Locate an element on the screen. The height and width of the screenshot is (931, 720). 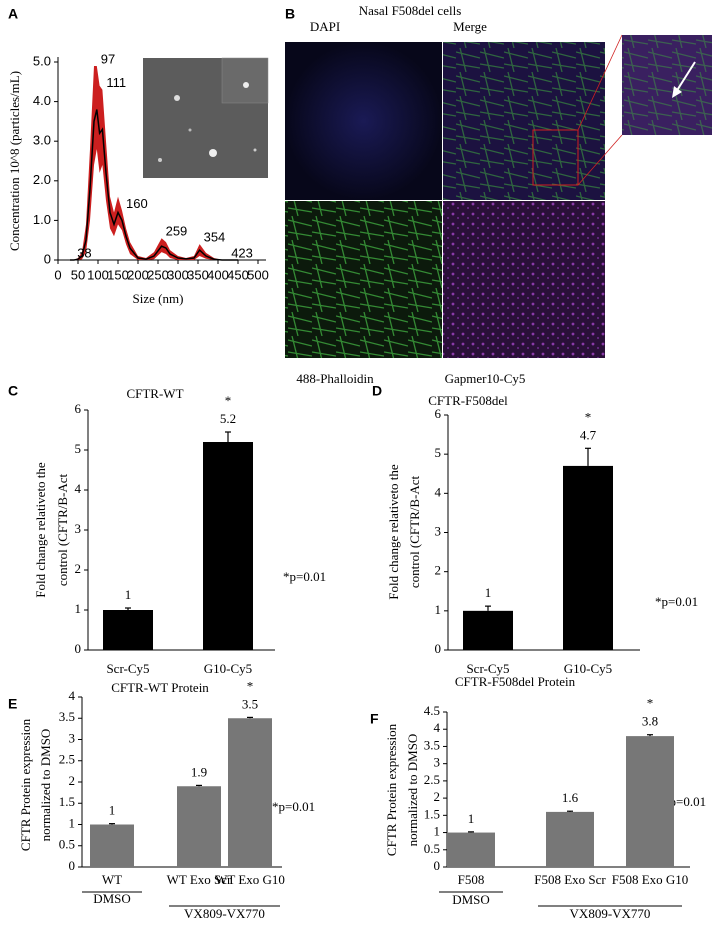
image-label: 488-Phalloidin is located at coordinates (335, 378).